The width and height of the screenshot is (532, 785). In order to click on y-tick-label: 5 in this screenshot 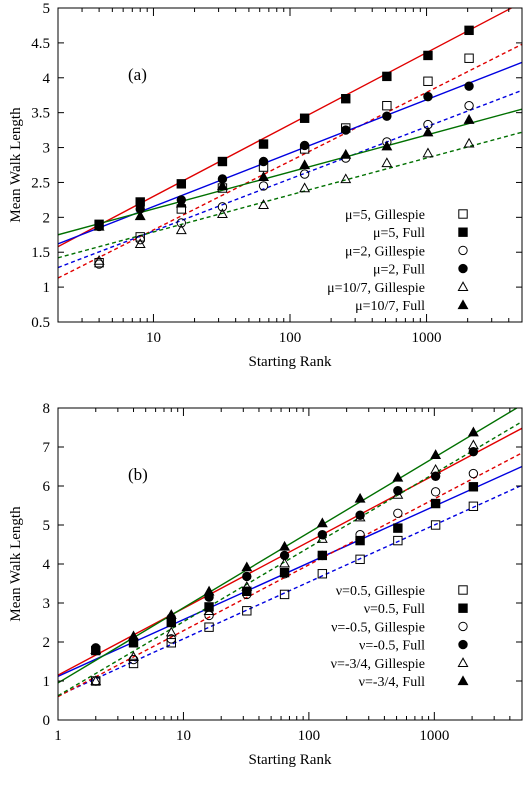, I will do `click(47, 526)`.